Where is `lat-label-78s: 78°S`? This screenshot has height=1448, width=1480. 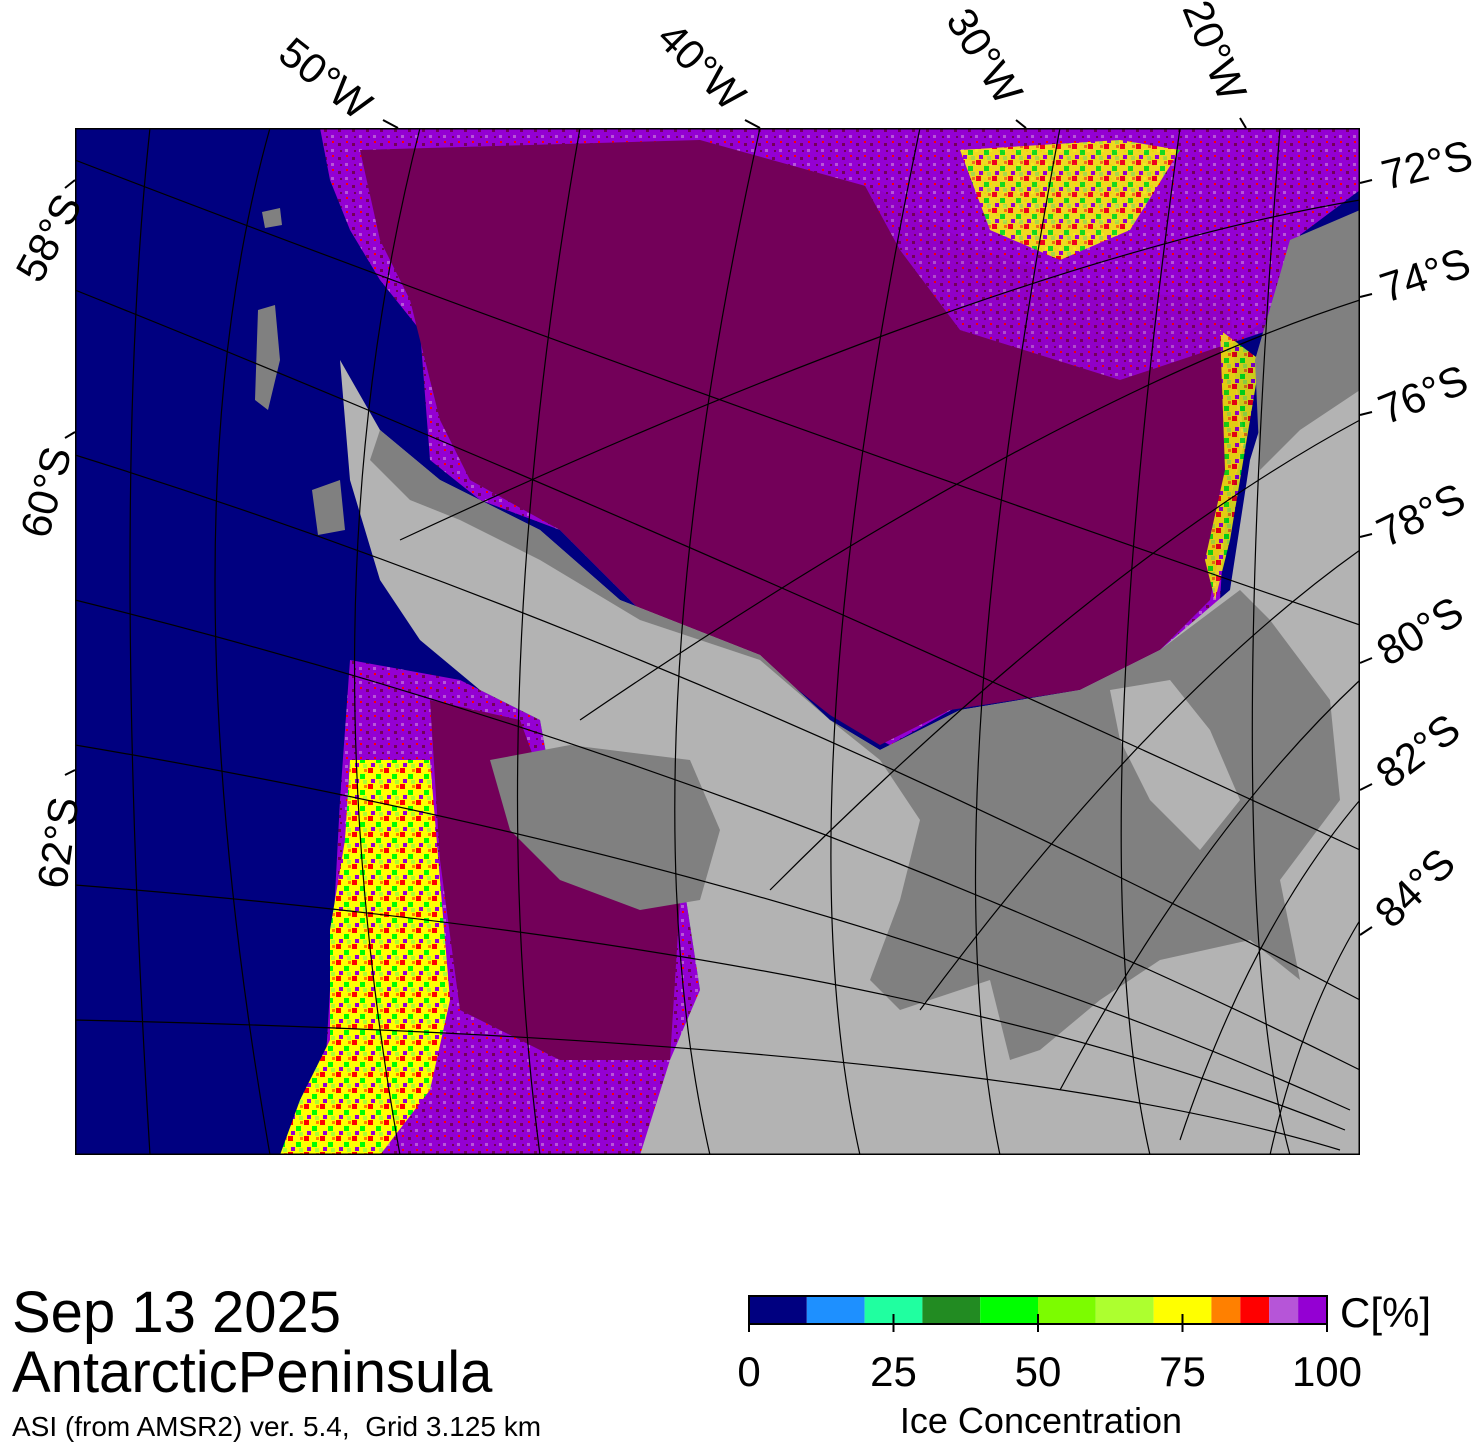 lat-label-78s: 78°S is located at coordinates (1420, 515).